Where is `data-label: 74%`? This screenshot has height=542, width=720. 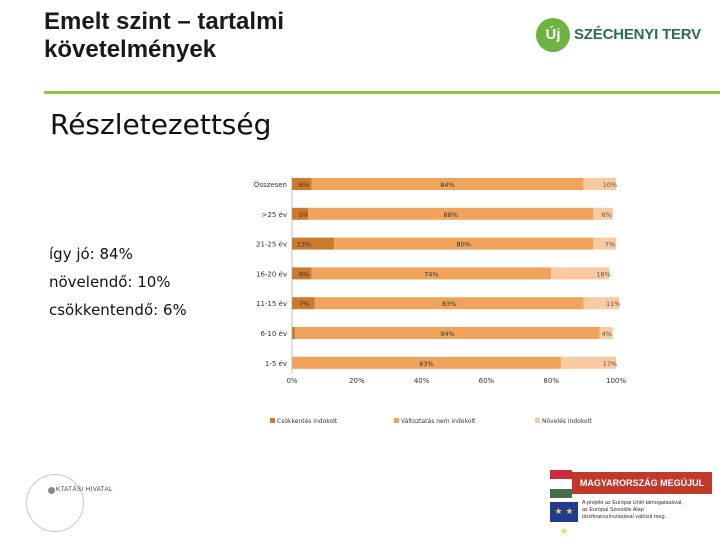
data-label: 74% is located at coordinates (431, 274).